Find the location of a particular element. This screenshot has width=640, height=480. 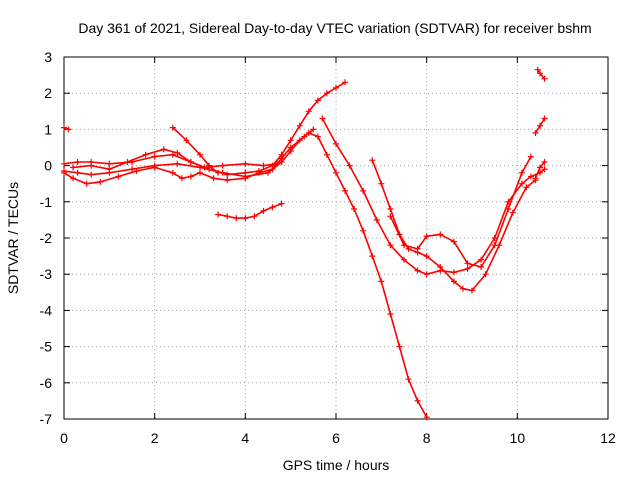

x-tick-label: 4 is located at coordinates (245, 438).